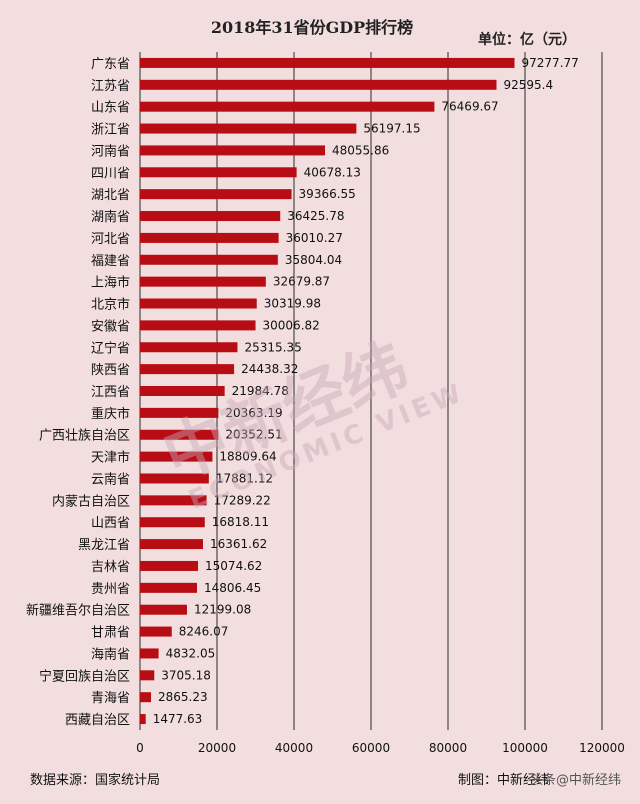  What do you see at coordinates (602, 748) in the screenshot?
I see `x-tick-label: 120000` at bounding box center [602, 748].